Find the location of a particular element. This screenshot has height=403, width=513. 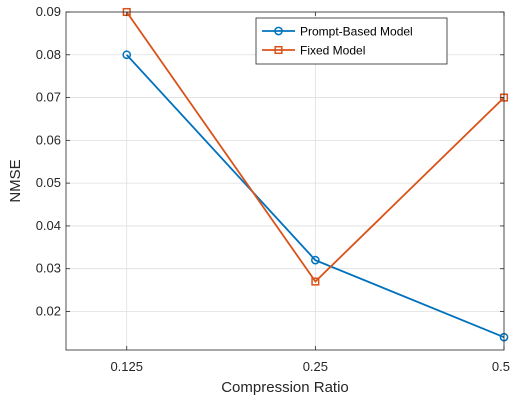

legend-label: Prompt-Based Model is located at coordinates (356, 32).